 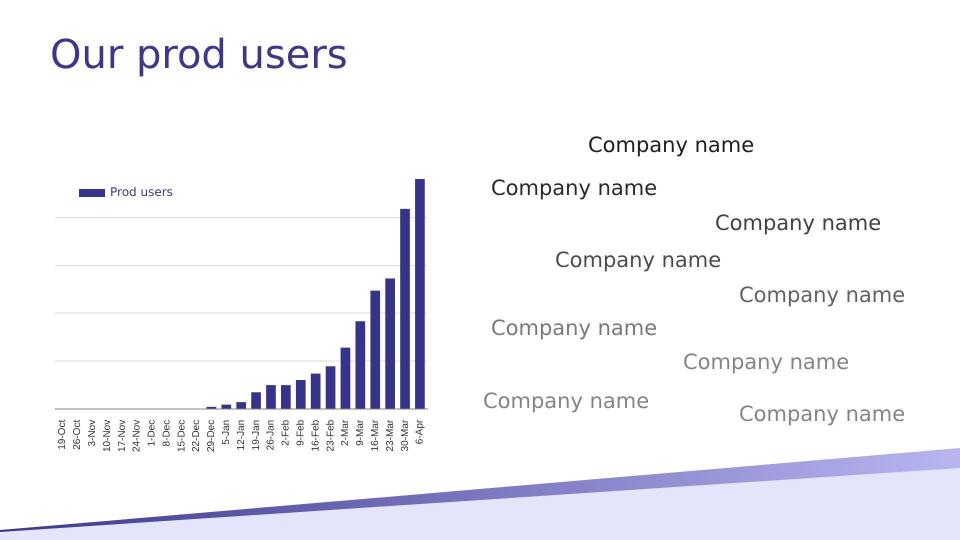 I want to click on legend-label: Prod users, so click(x=141, y=192).